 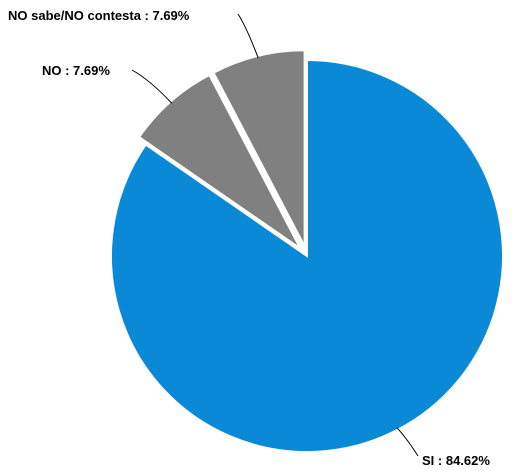 What do you see at coordinates (407, 442) in the screenshot?
I see `leader-line-si` at bounding box center [407, 442].